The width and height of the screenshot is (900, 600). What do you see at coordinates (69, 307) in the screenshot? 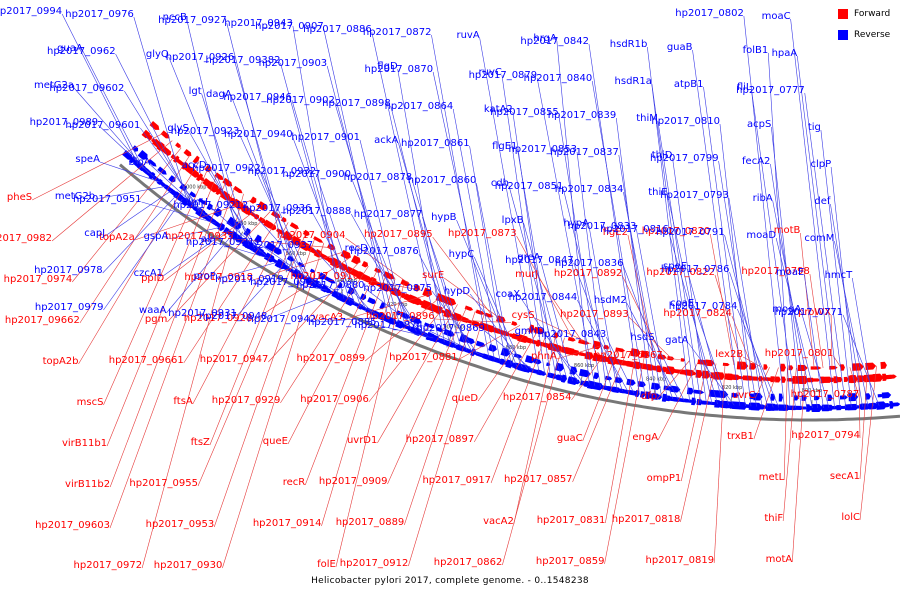
I see `gene-label: hp2017_0979` at bounding box center [69, 307].